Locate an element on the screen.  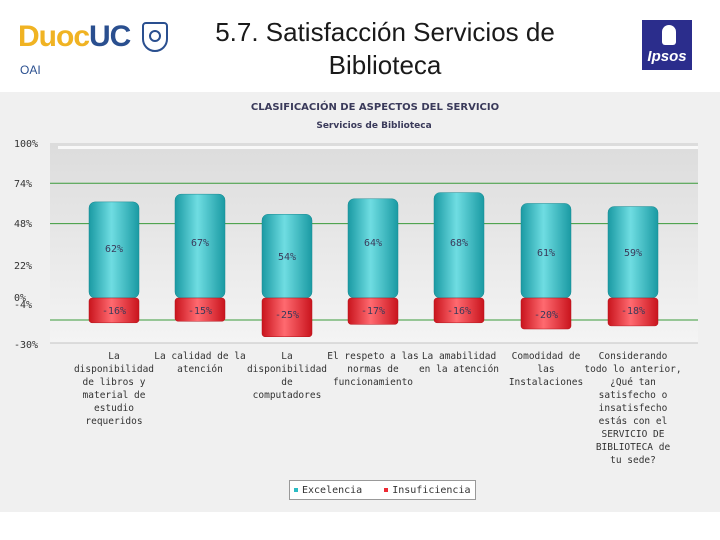
duocuc-logo: DuocUC is located at coordinates (74, 36).